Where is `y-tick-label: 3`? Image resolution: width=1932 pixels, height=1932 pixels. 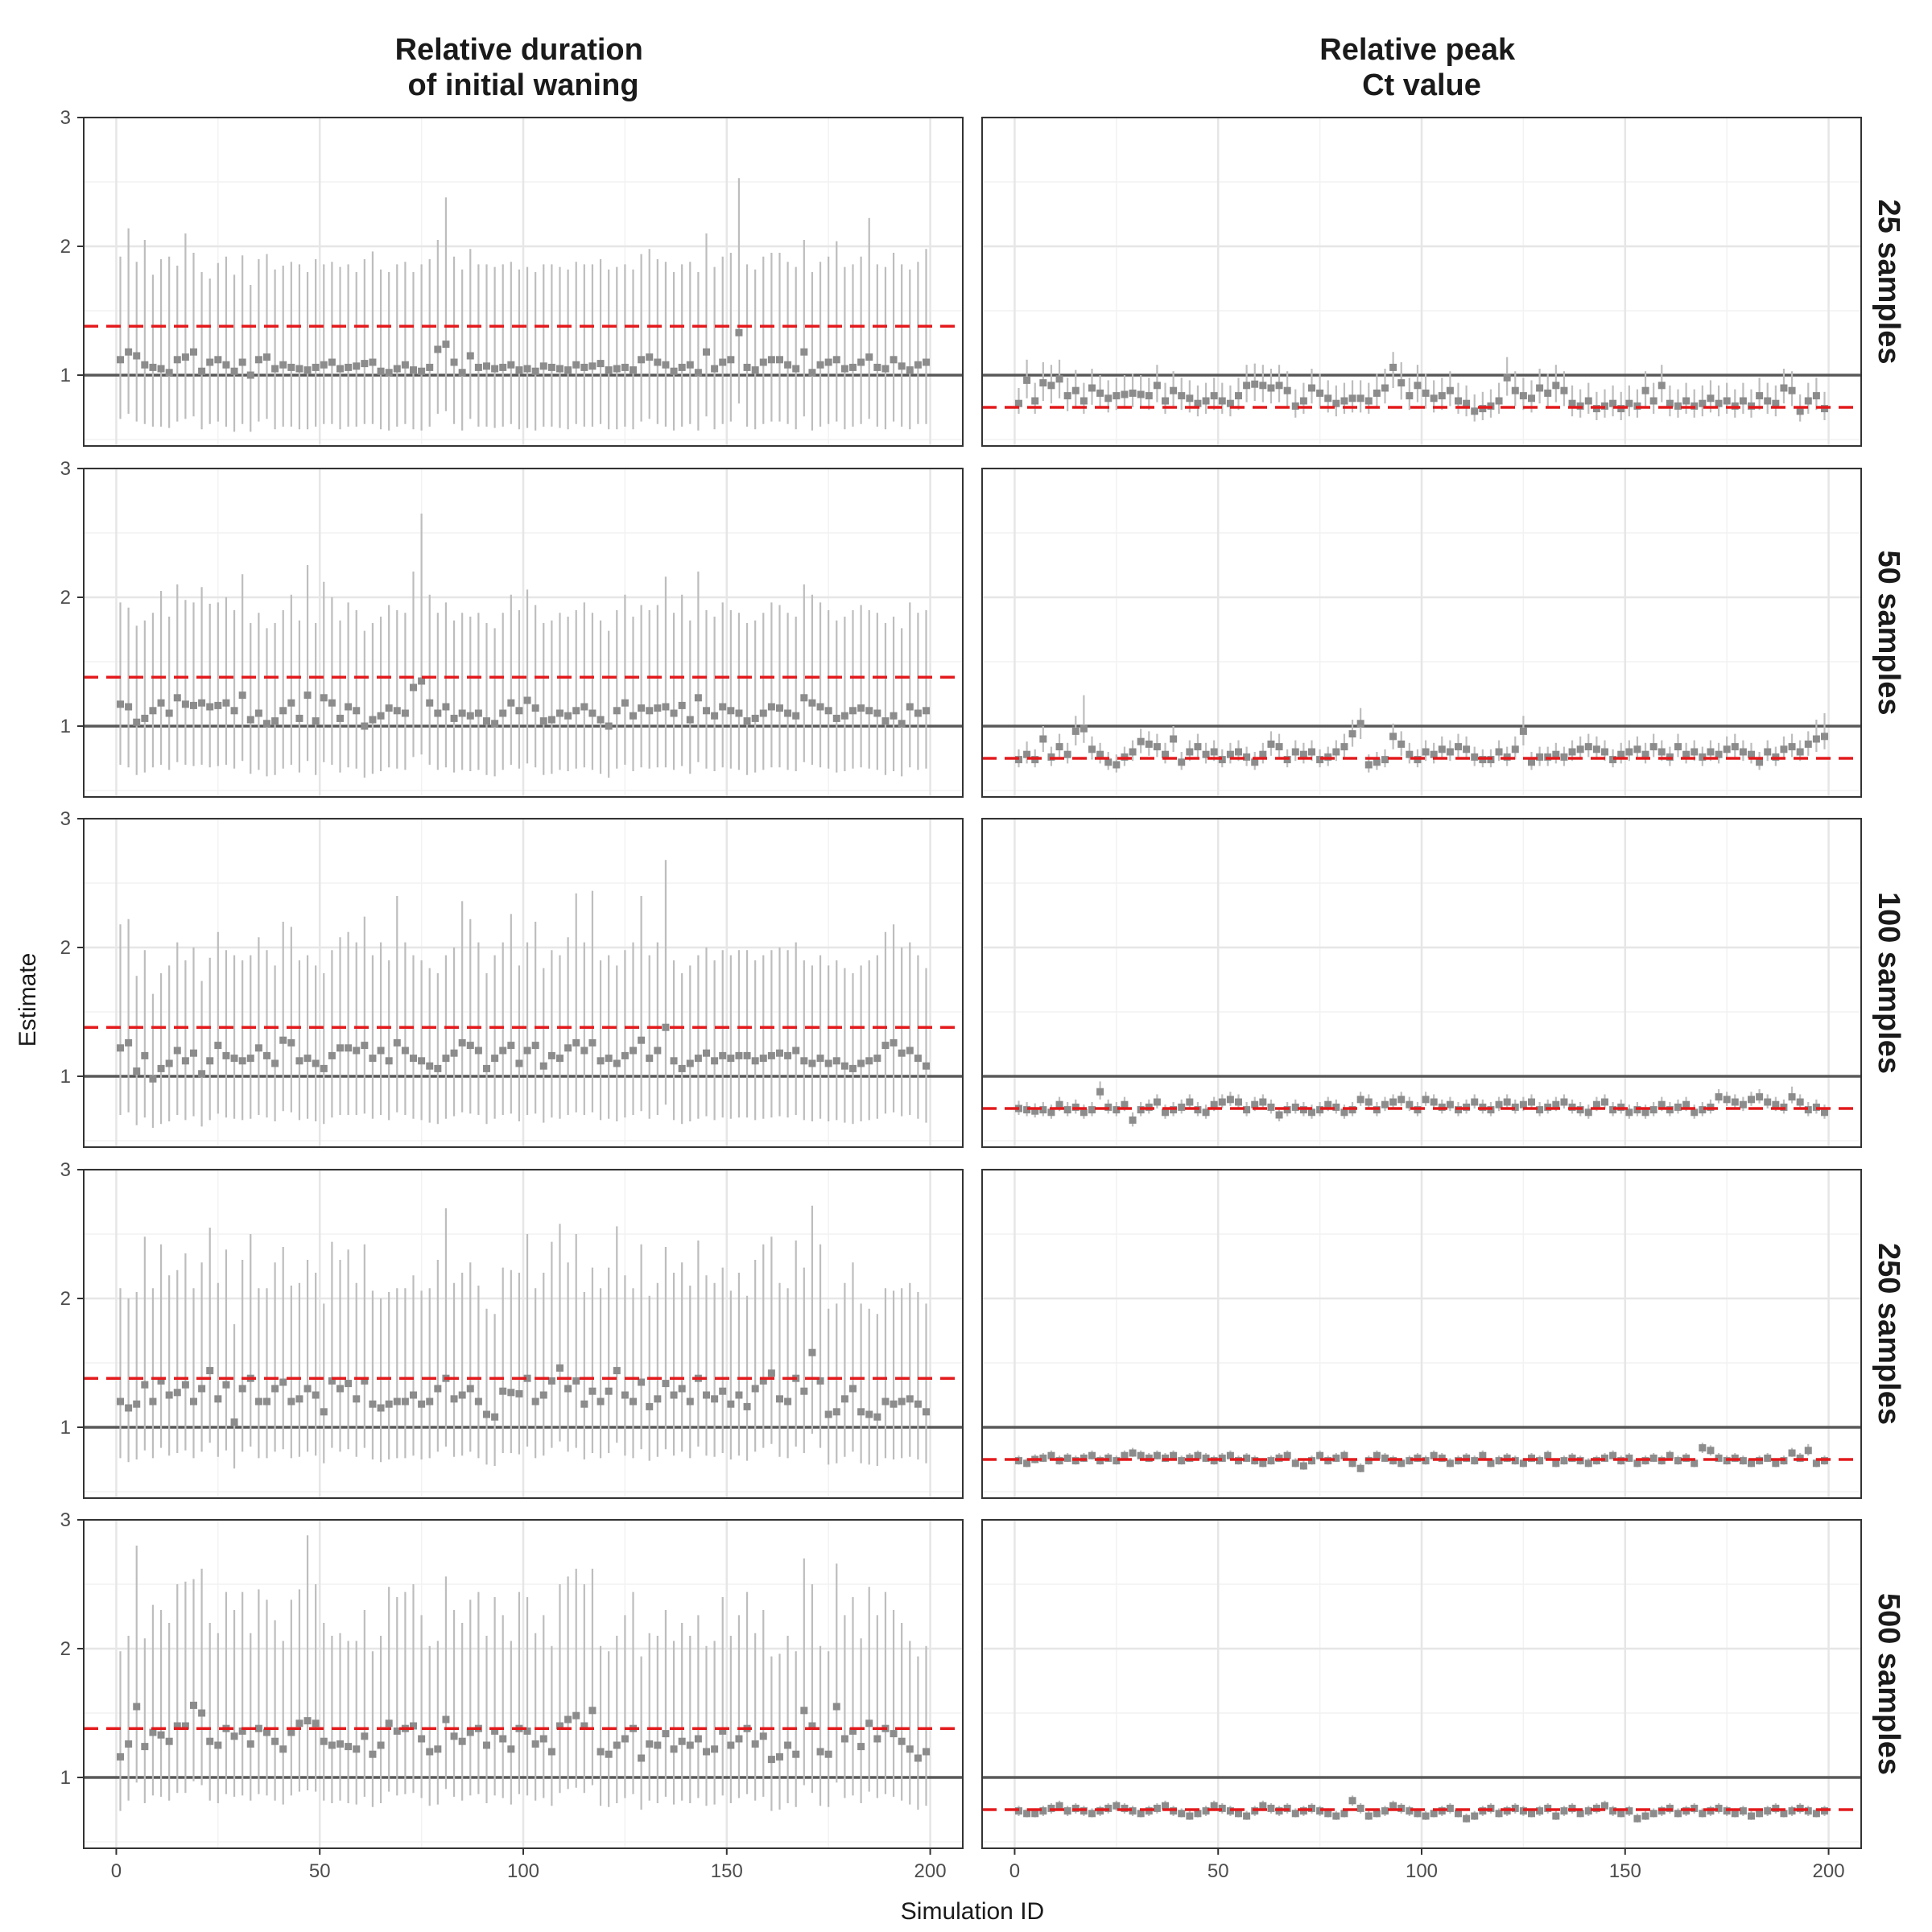
y-tick-label: 3 is located at coordinates (65, 469).